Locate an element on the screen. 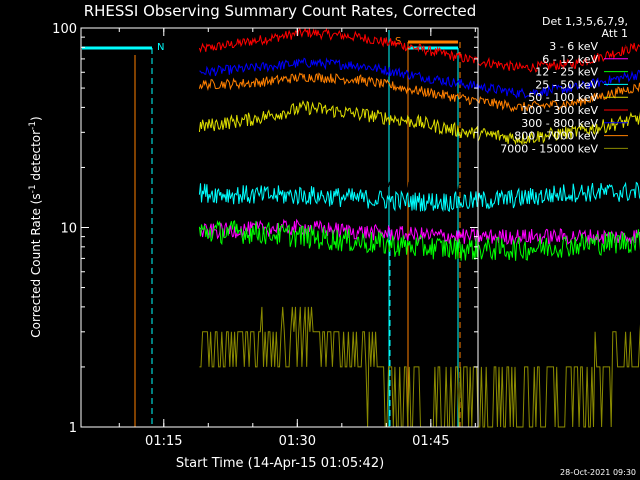 The image size is (640, 480). y-tick-label: 10 is located at coordinates (68, 229).